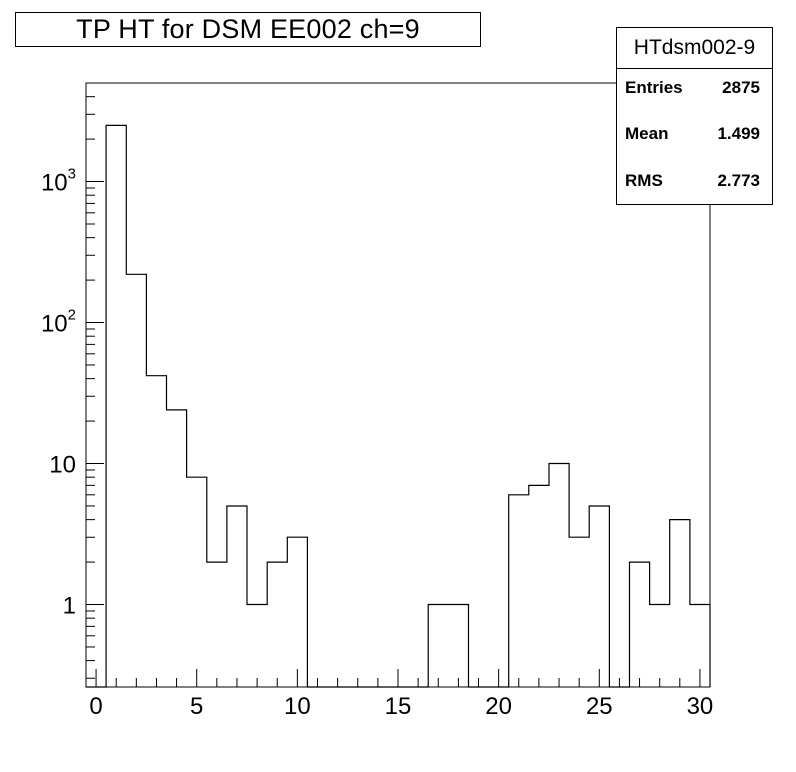 Image resolution: width=796 pixels, height=772 pixels. What do you see at coordinates (398, 706) in the screenshot?
I see `x-tick-label: 15` at bounding box center [398, 706].